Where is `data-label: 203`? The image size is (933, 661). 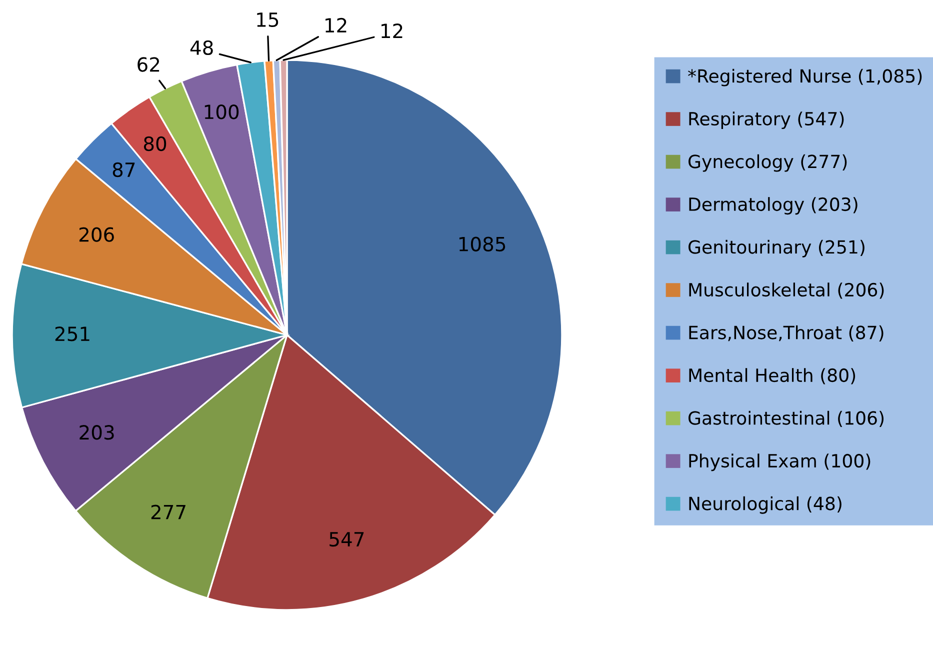
data-label: 203 is located at coordinates (97, 432).